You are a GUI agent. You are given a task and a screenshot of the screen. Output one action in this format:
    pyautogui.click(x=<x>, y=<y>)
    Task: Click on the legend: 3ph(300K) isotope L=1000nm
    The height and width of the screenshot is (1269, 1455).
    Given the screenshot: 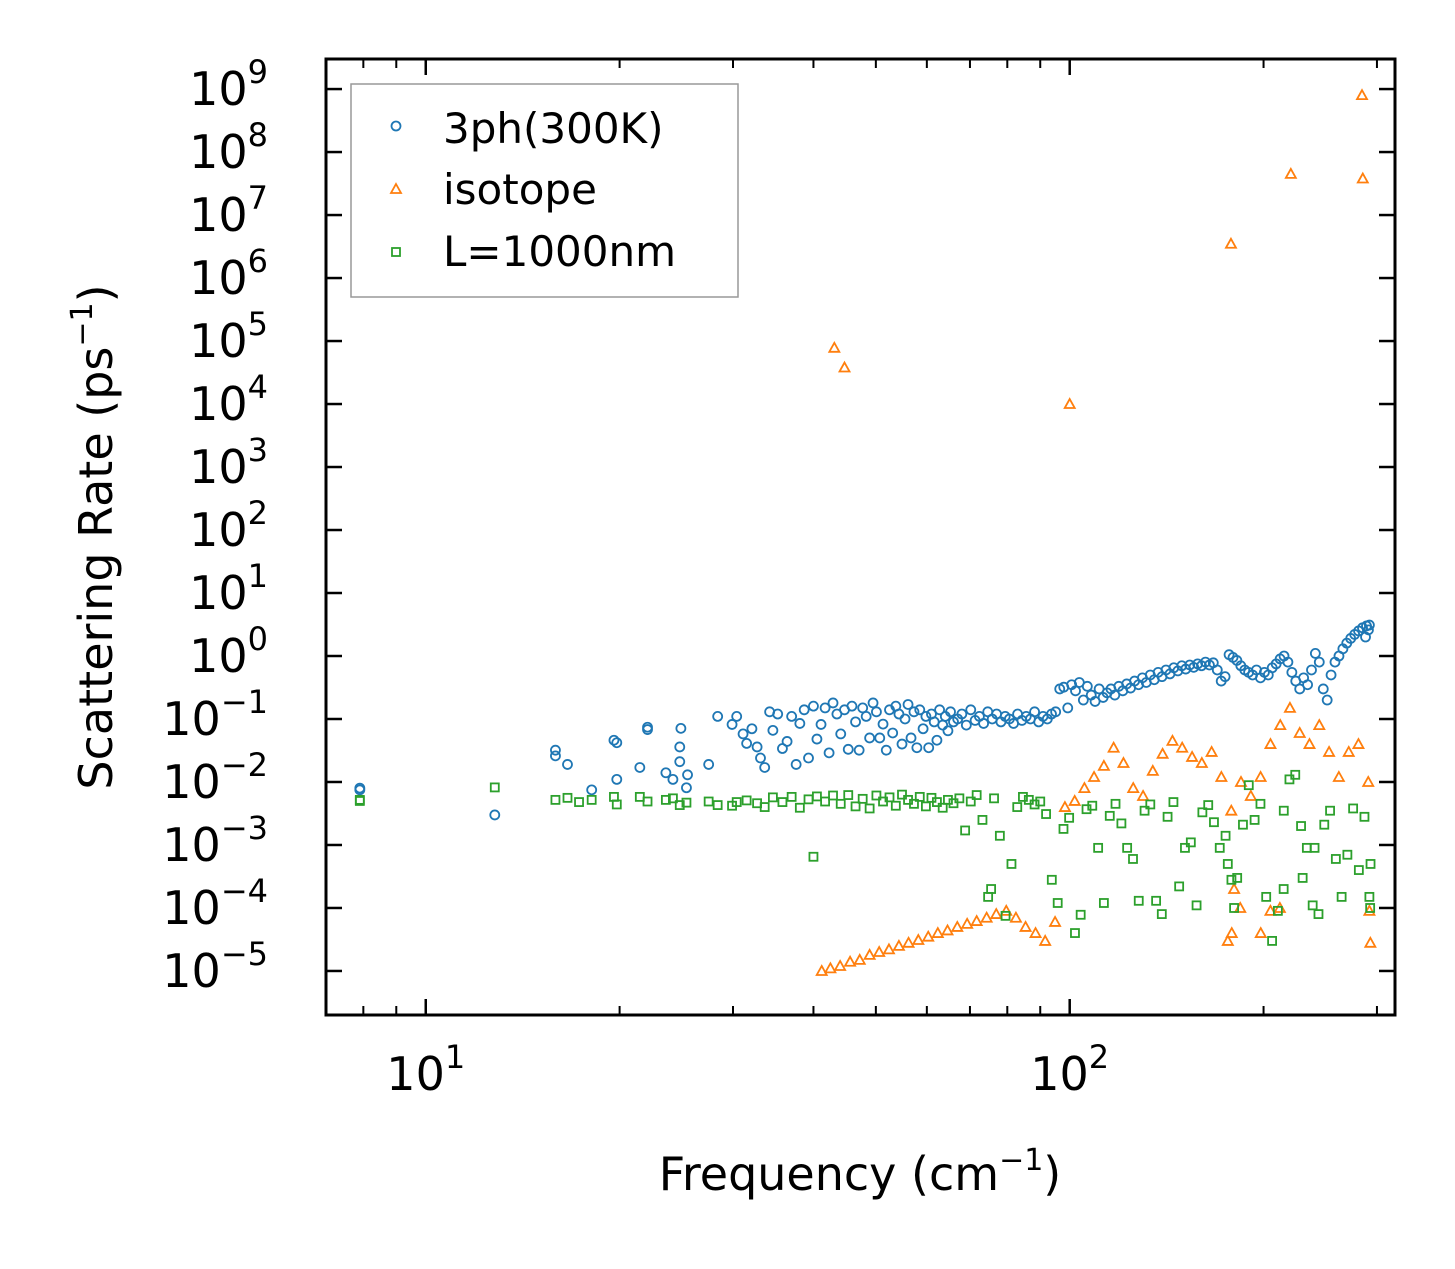 What is the action you would take?
    pyautogui.click(x=544, y=190)
    